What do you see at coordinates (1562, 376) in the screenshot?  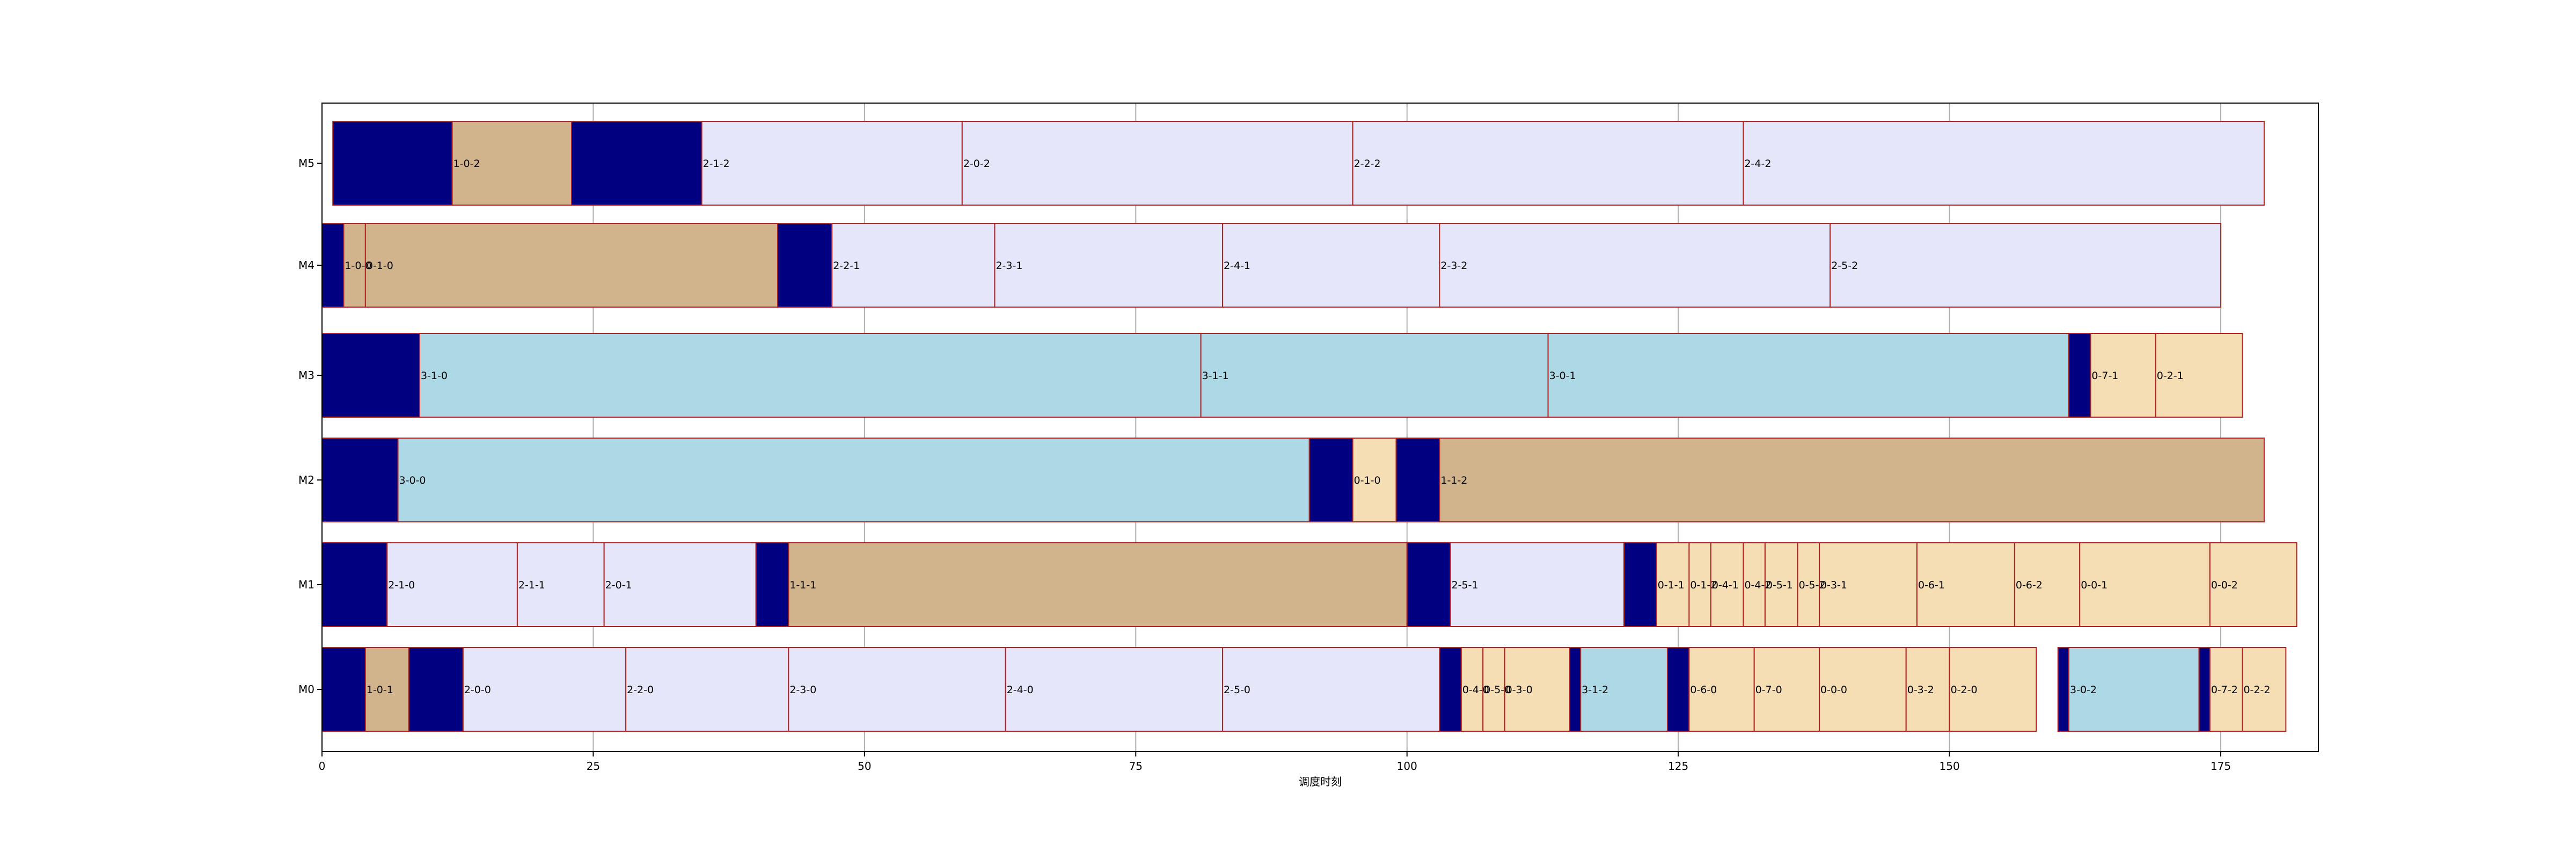 I see `bar-label: 3-0-1` at bounding box center [1562, 376].